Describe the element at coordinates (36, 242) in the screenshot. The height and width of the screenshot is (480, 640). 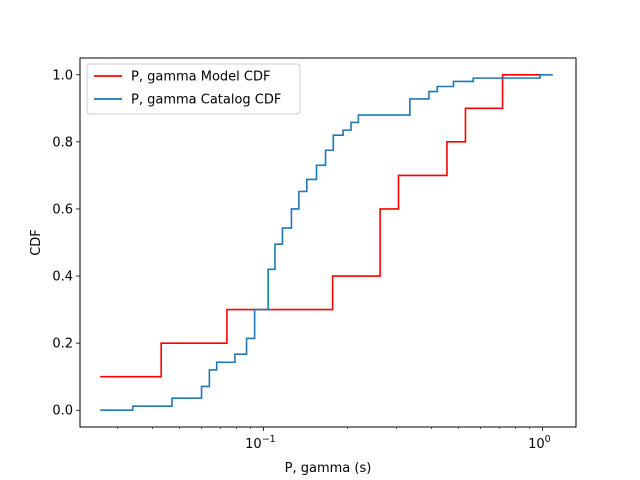
I see `y-axis-label: CDF` at that location.